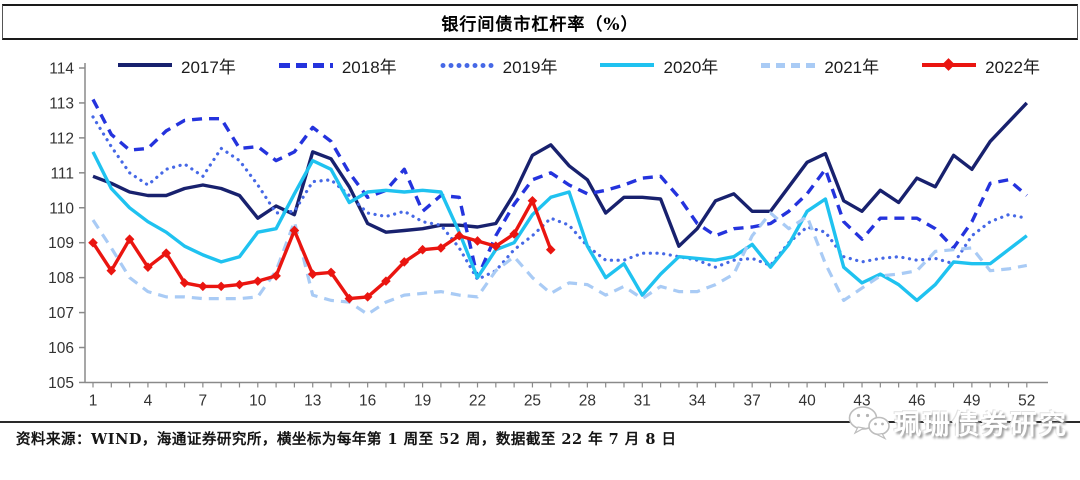 Image resolution: width=1080 pixels, height=480 pixels. What do you see at coordinates (145, 65) in the screenshot?
I see `line-sample-2017` at bounding box center [145, 65].